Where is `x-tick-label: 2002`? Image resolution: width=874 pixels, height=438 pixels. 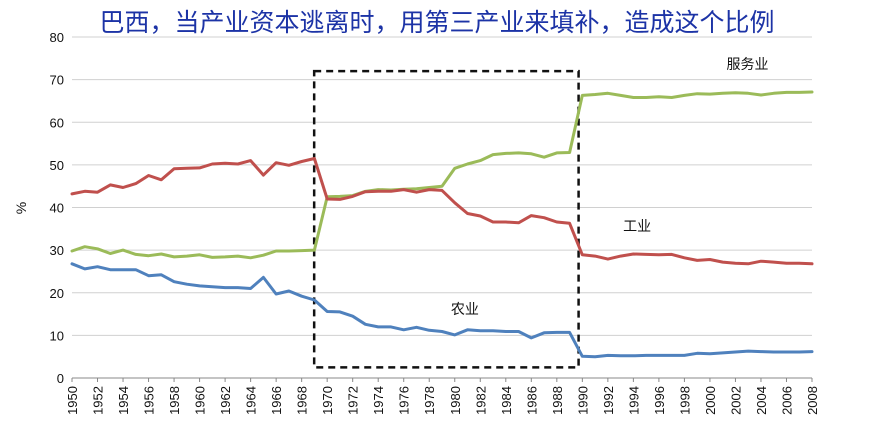
x-tick-label: 2002 is located at coordinates (735, 400).